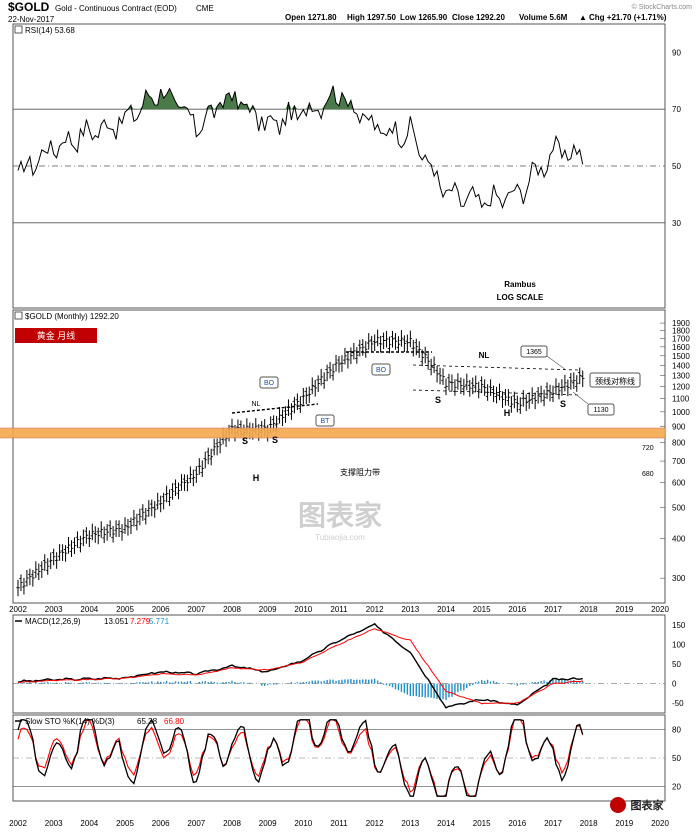 This screenshot has width=700, height=836. I want to click on callout-1130: 1130, so click(600, 410).